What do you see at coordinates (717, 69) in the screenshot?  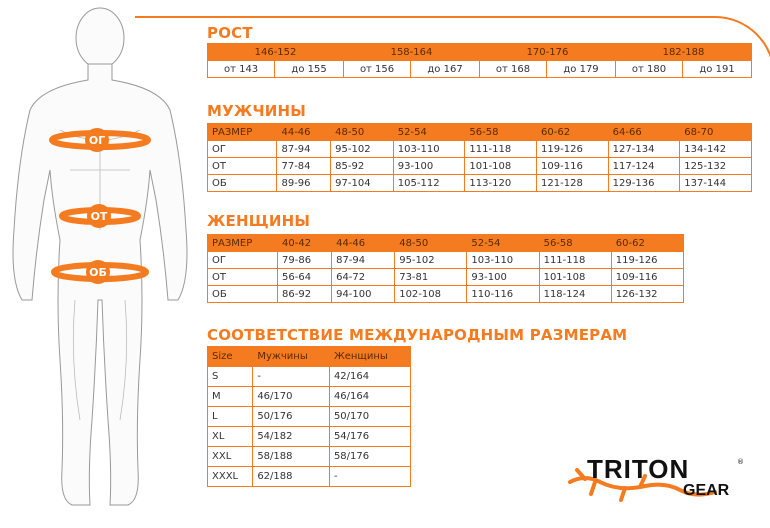 I see `height-bound: до 191` at bounding box center [717, 69].